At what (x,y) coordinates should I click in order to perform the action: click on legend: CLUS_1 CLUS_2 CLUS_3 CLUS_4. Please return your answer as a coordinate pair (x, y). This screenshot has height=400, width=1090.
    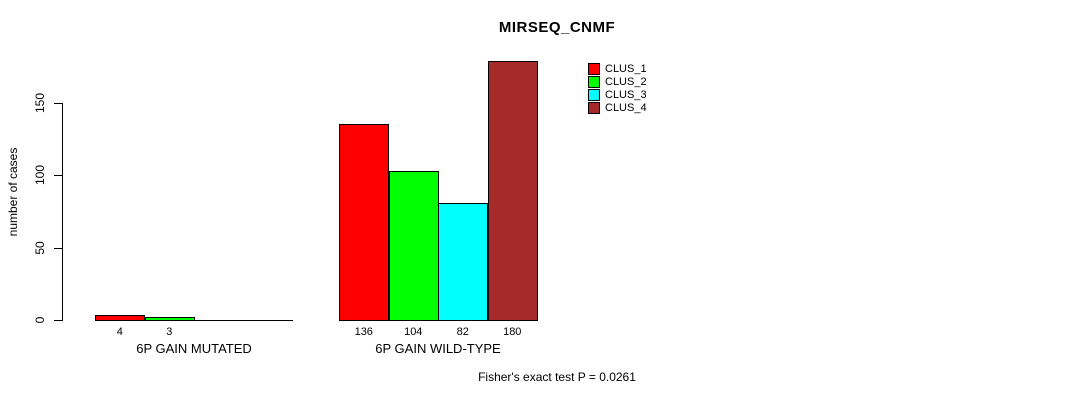
    Looking at the image, I should click on (617, 88).